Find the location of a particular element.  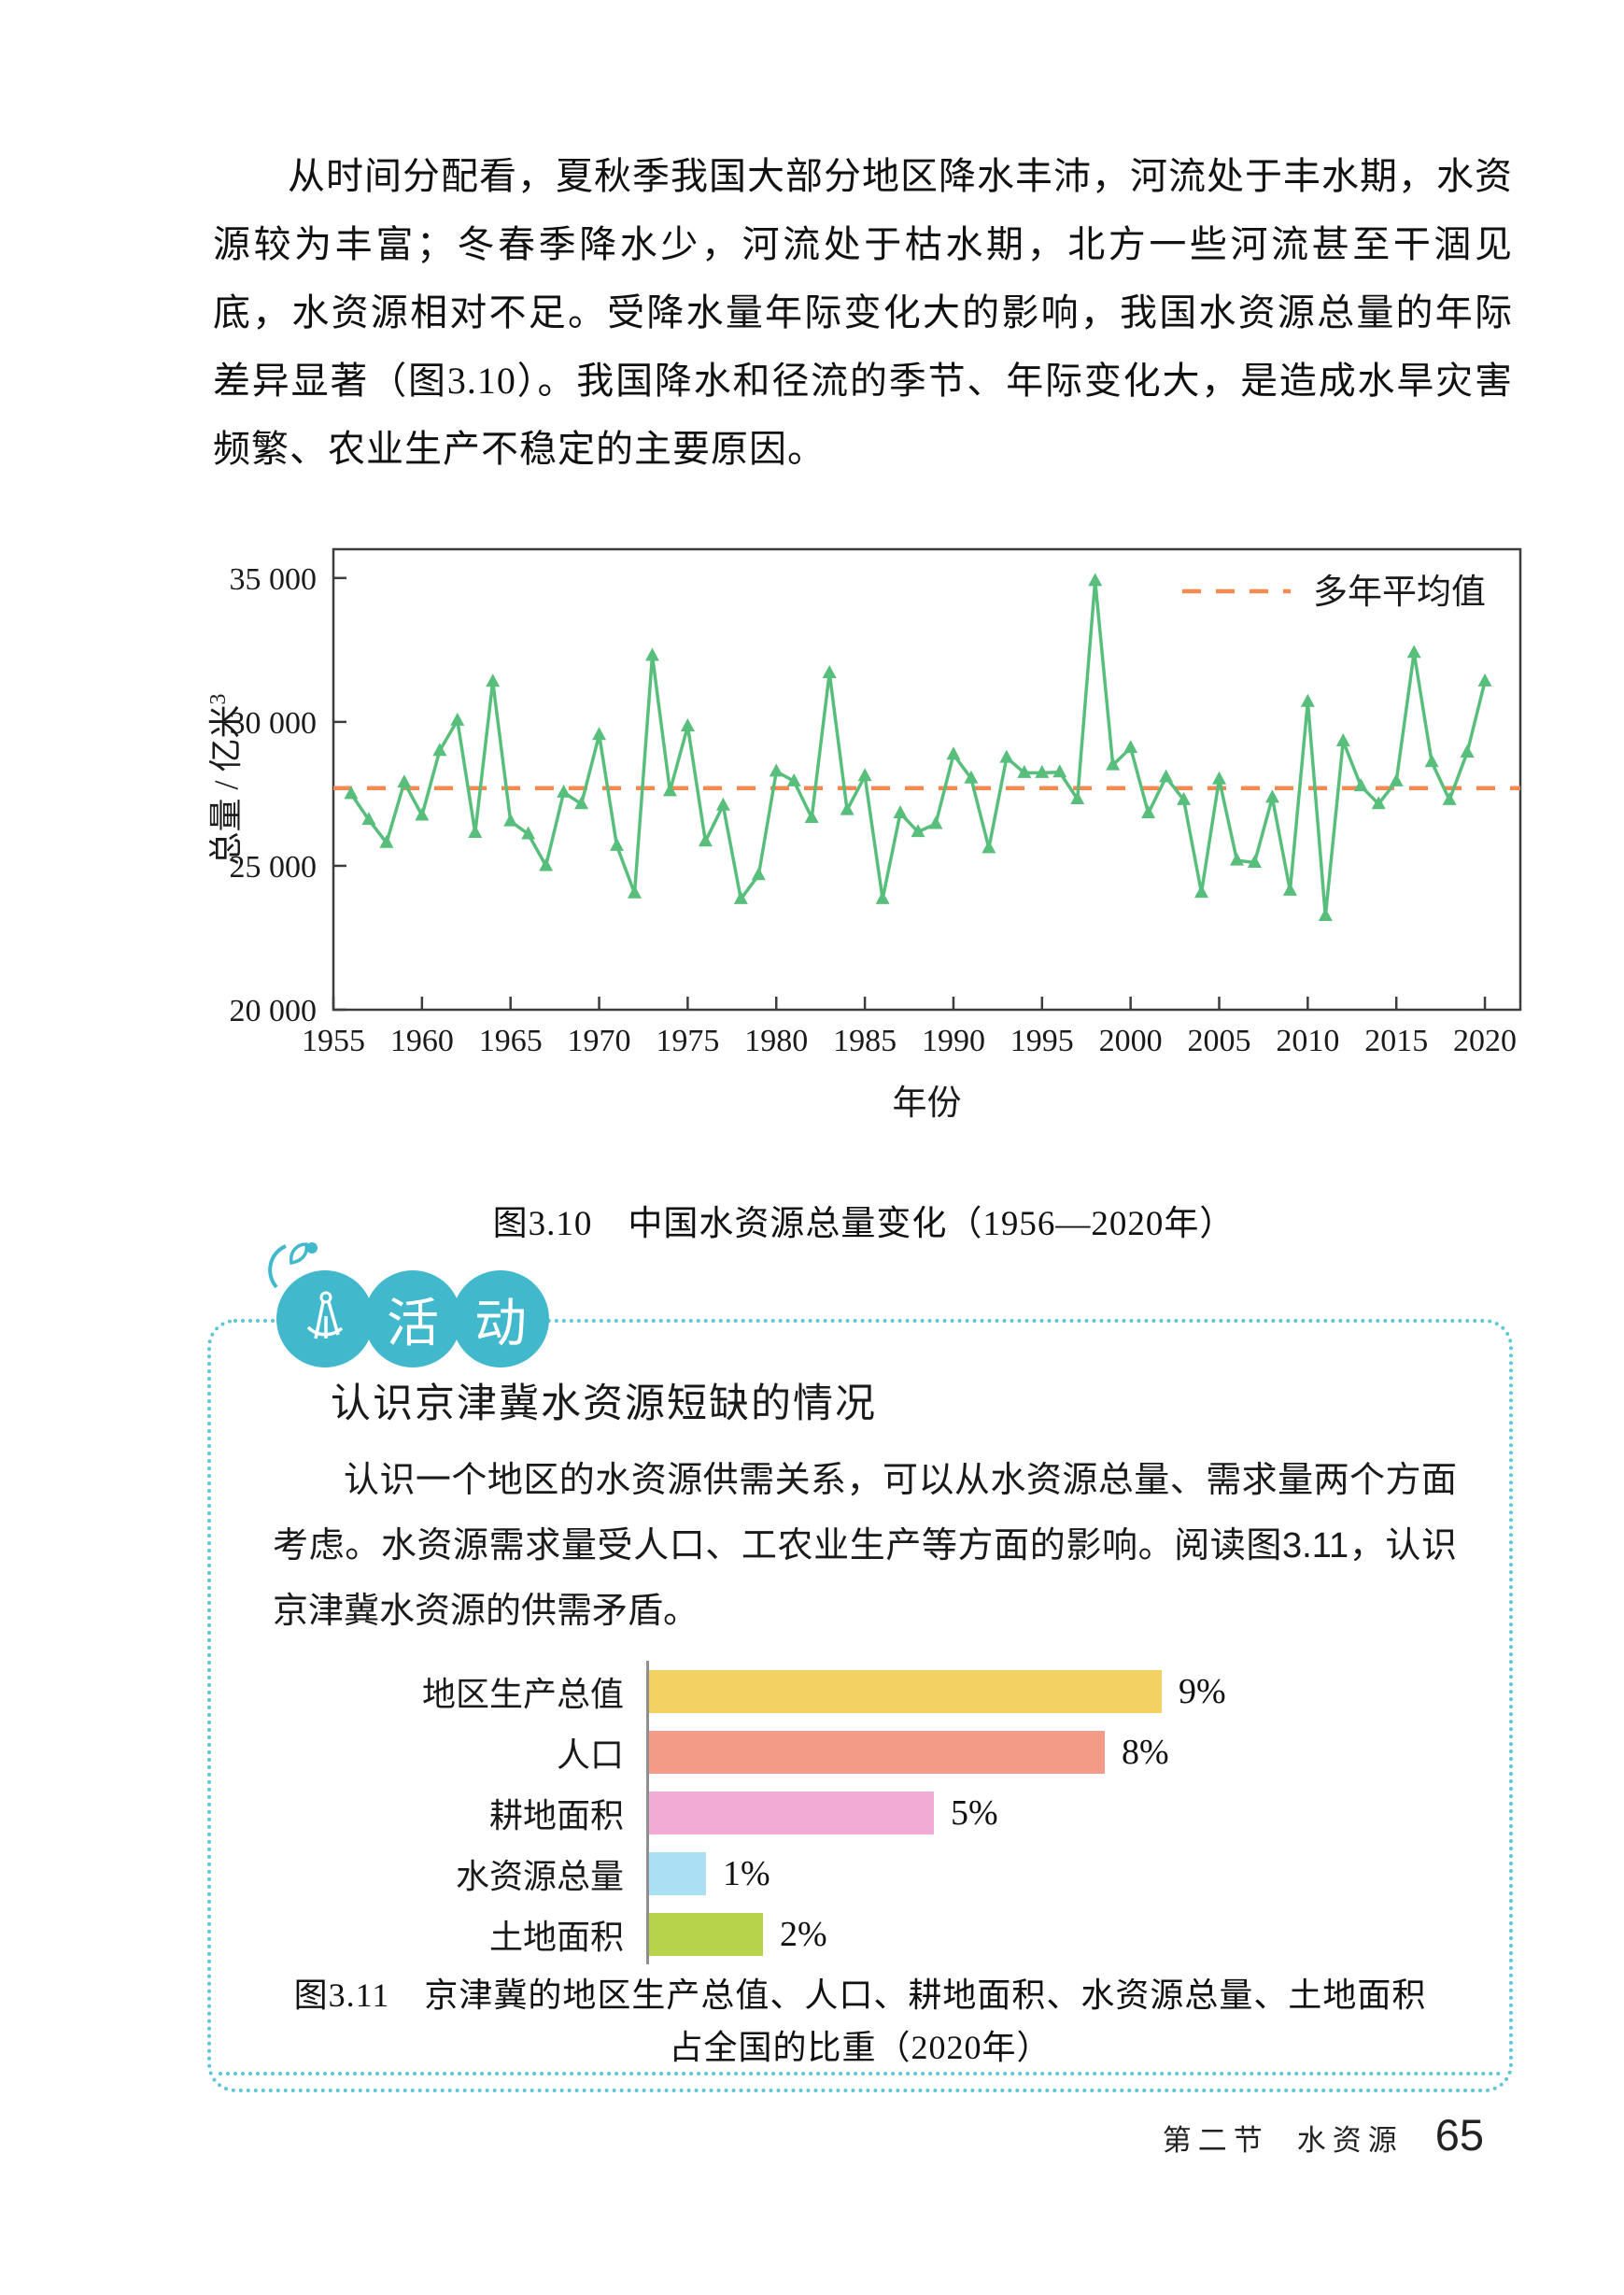

bar-value-label: 5% is located at coordinates (974, 1812).